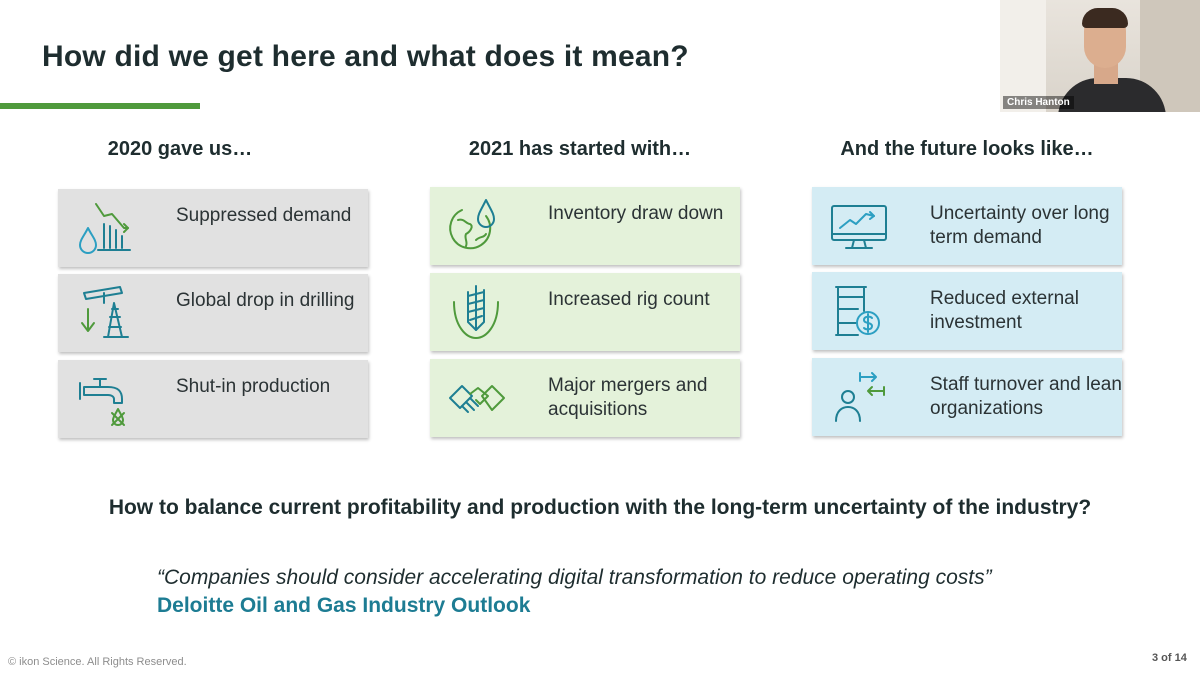 Image resolution: width=1200 pixels, height=675 pixels. I want to click on drill-bit-icon, so click(476, 312).